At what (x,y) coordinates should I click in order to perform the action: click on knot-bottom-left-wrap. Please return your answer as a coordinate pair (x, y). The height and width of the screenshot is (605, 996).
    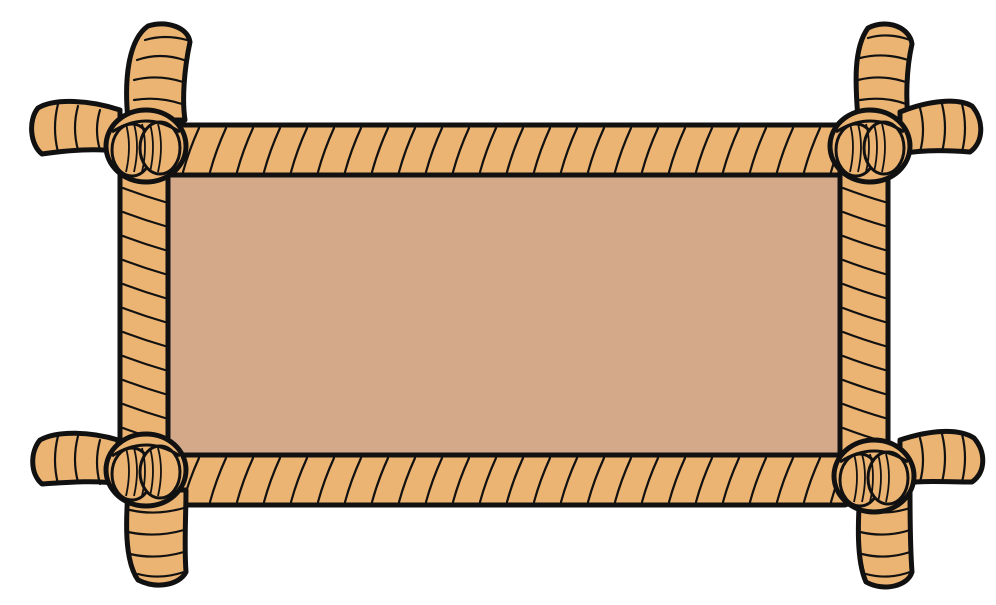
    Looking at the image, I should click on (146, 450).